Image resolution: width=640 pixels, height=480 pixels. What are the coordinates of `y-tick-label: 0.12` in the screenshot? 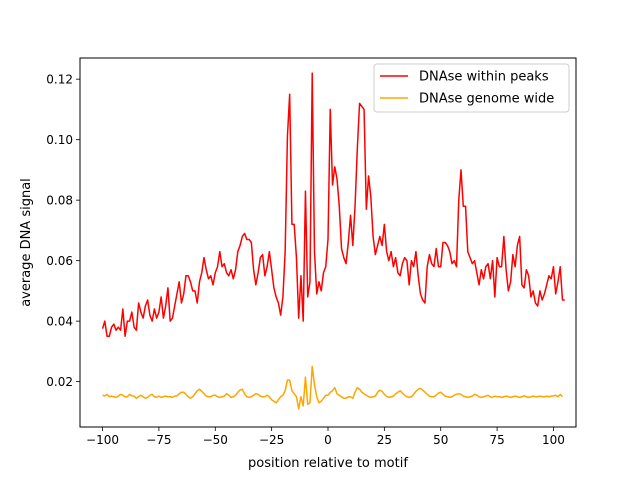 It's located at (59, 80).